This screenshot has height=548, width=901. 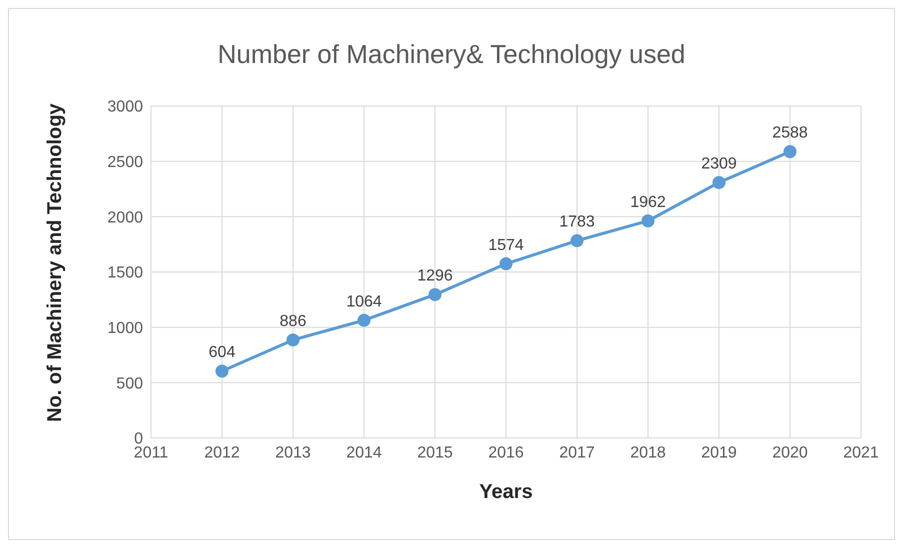 I want to click on x-tick-label: 2013, so click(x=293, y=453).